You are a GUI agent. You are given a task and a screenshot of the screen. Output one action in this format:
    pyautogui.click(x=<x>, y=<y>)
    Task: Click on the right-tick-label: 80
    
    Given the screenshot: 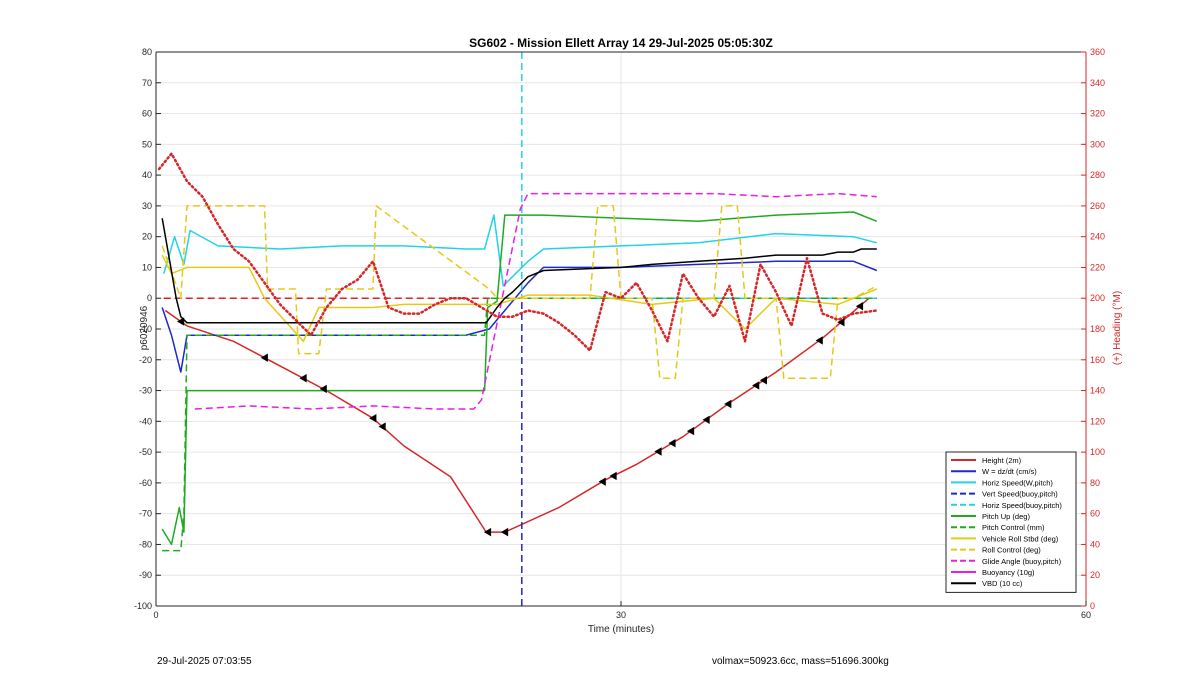 What is the action you would take?
    pyautogui.click(x=1095, y=483)
    